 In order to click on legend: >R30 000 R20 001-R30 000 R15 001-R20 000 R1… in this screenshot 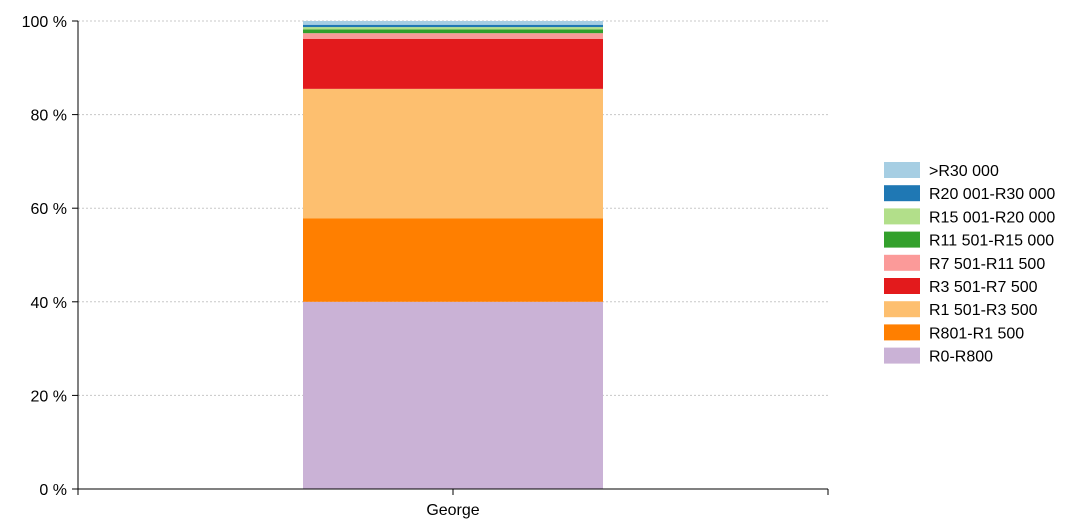, I will do `click(969, 264)`.